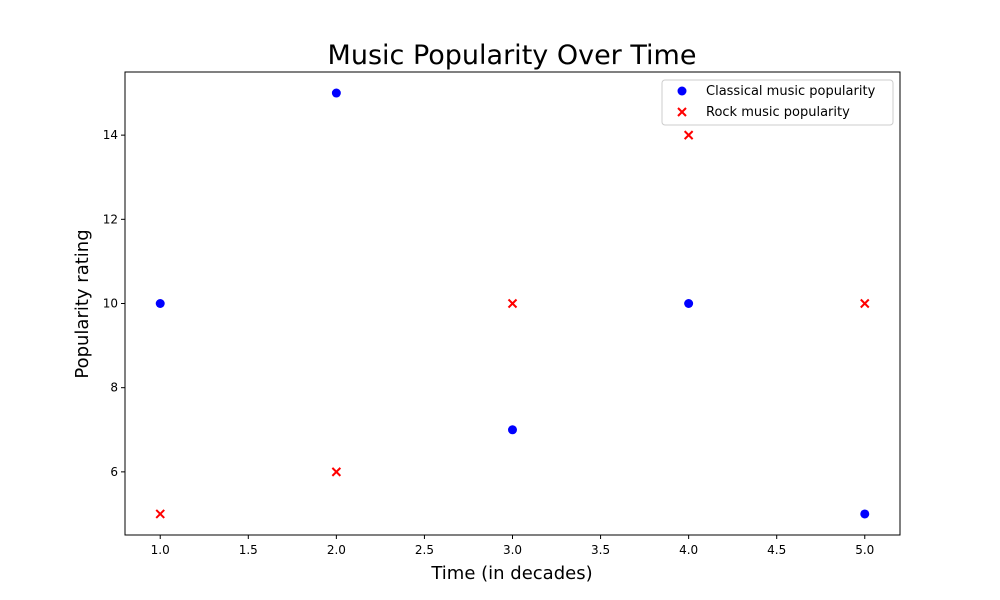  I want to click on legend-label: Rock music popularity, so click(778, 112).